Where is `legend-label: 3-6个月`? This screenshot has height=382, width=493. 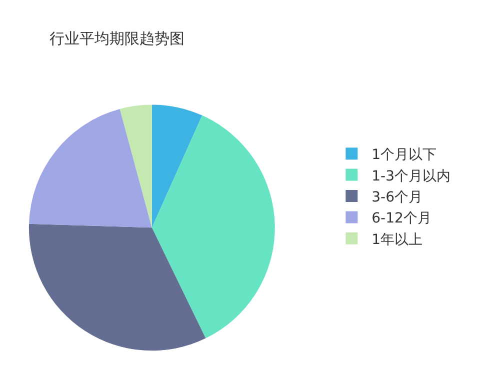 legend-label: 3-6个月 is located at coordinates (397, 197).